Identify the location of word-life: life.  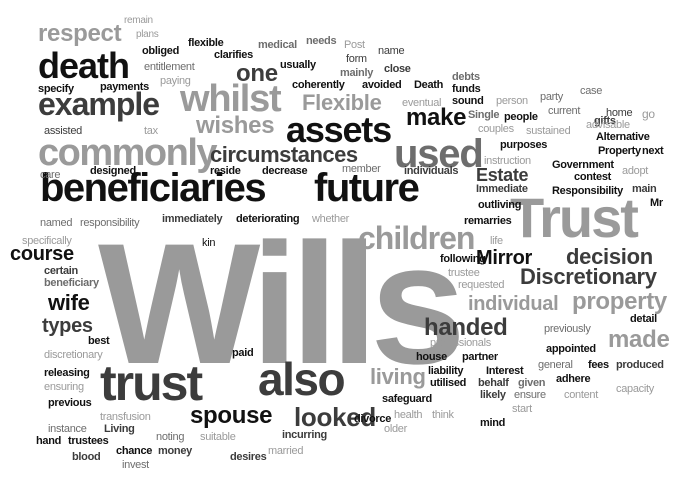
(496, 241).